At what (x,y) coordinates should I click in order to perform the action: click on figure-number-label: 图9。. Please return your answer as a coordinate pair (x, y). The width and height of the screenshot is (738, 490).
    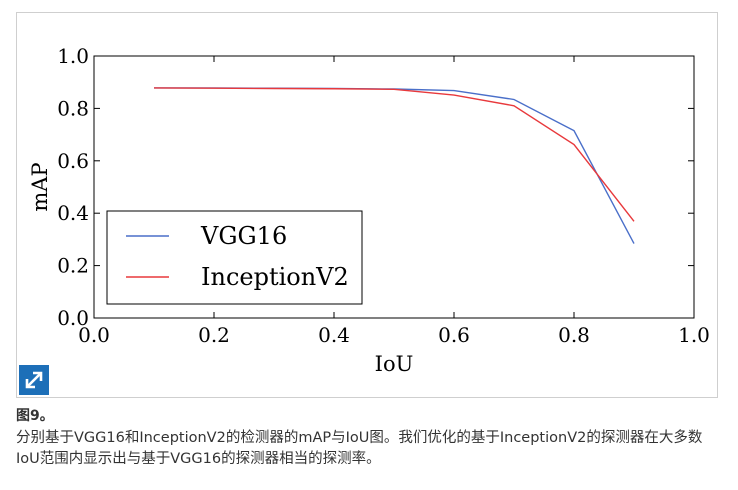
    Looking at the image, I should click on (35, 416).